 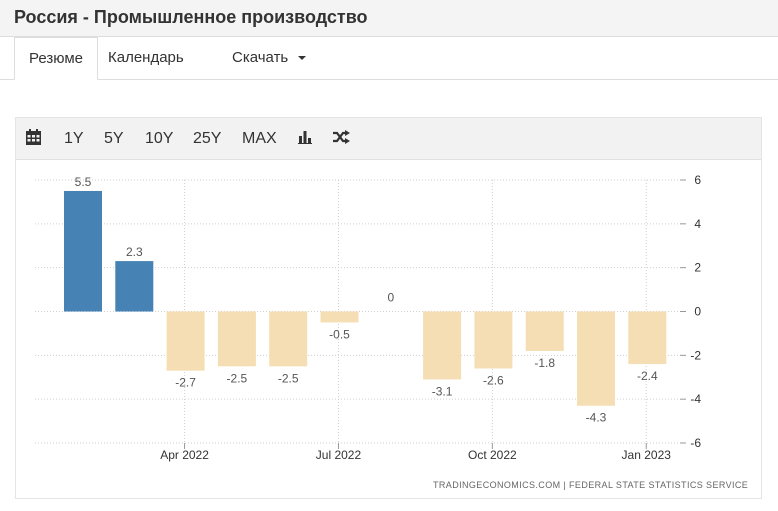 I want to click on data-label: -2.7, so click(x=185, y=383).